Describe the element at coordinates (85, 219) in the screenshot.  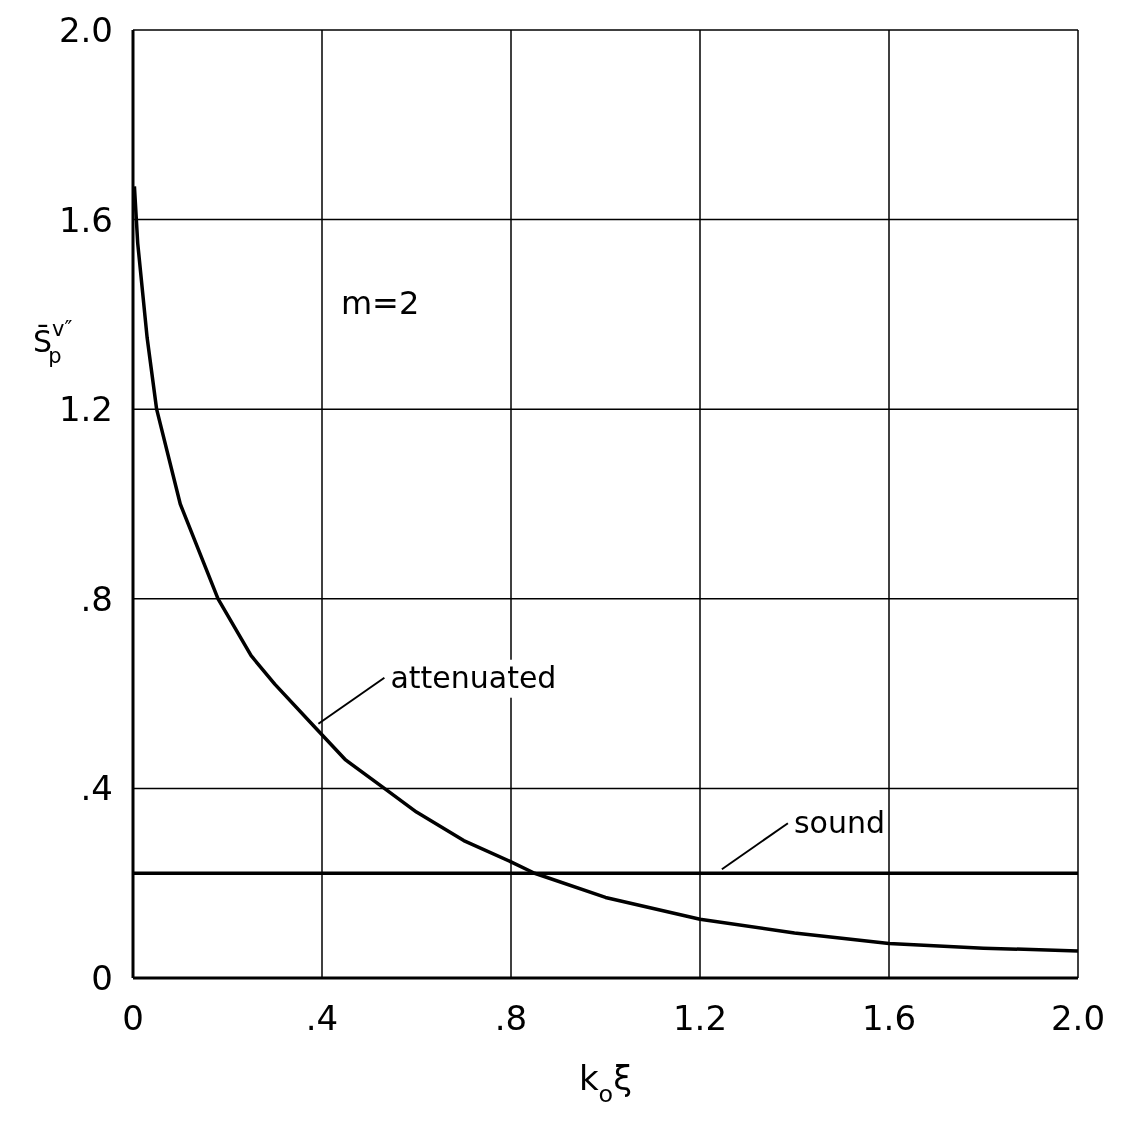
I see `y-tick-label: 1.6` at that location.